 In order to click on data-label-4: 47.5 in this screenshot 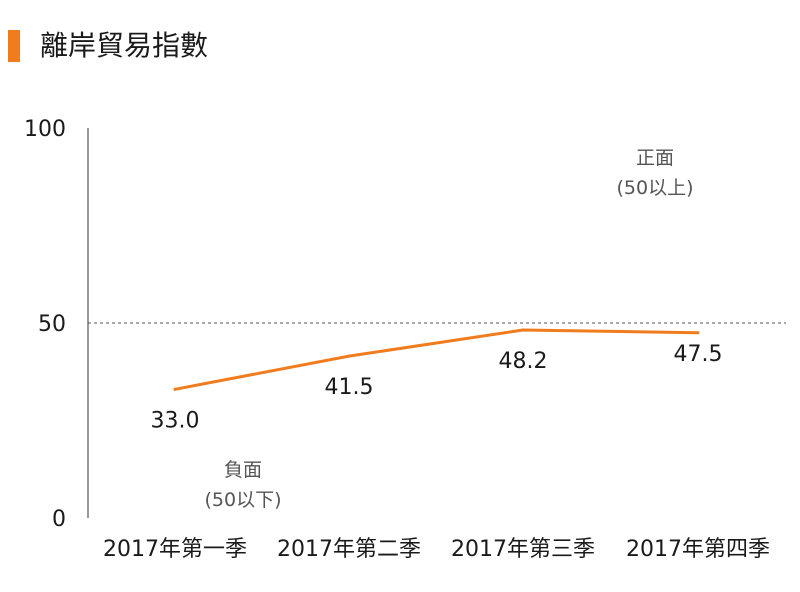, I will do `click(698, 354)`.